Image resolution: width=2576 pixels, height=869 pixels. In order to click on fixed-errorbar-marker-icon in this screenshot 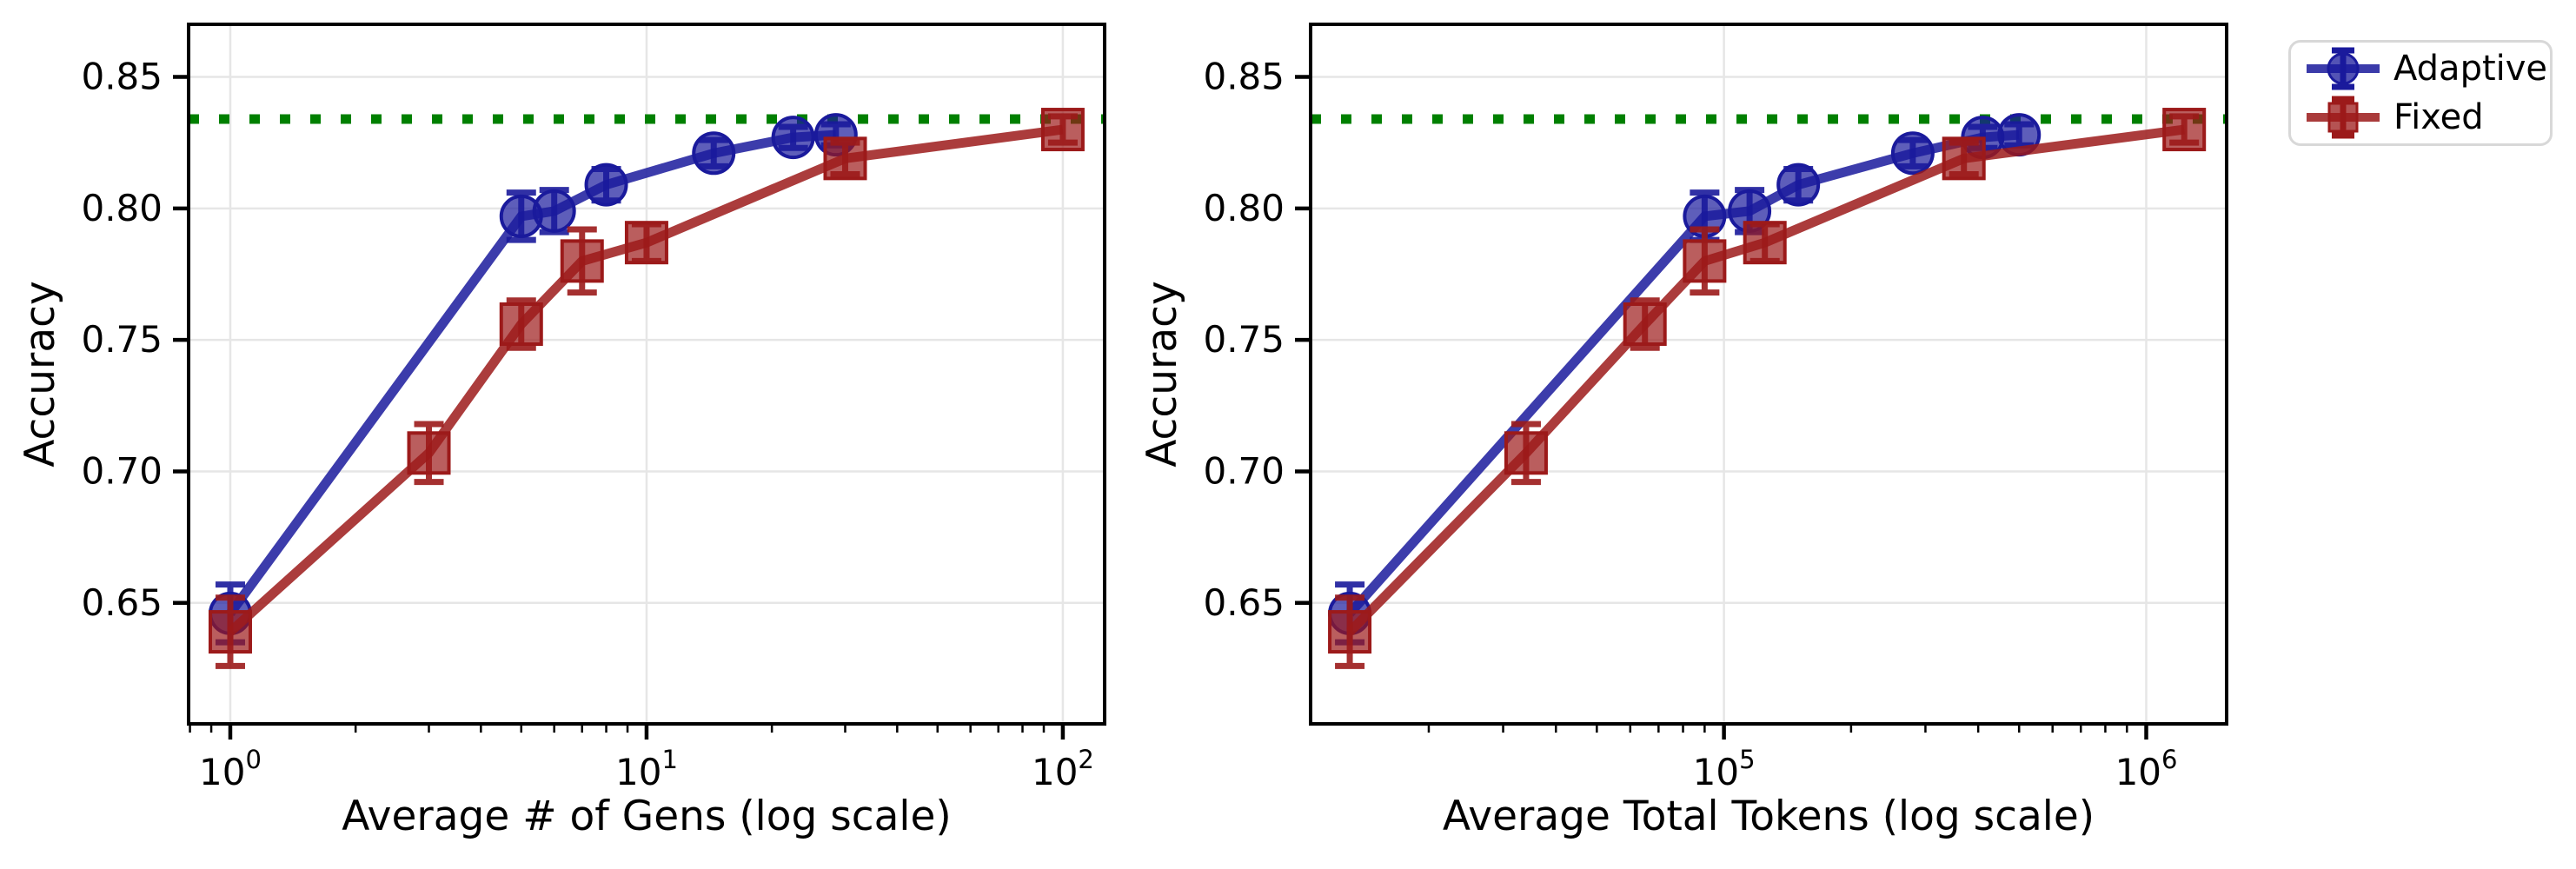, I will do `click(2343, 117)`.